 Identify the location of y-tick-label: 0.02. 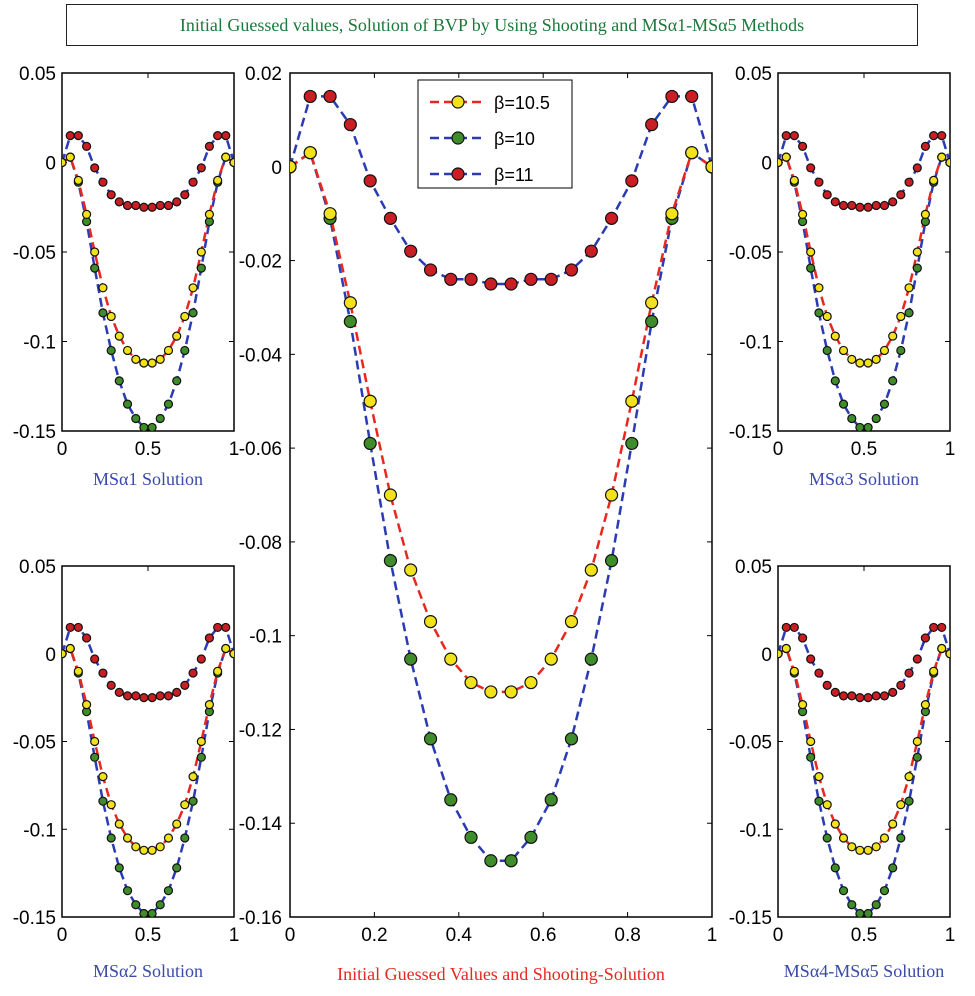
(263, 74).